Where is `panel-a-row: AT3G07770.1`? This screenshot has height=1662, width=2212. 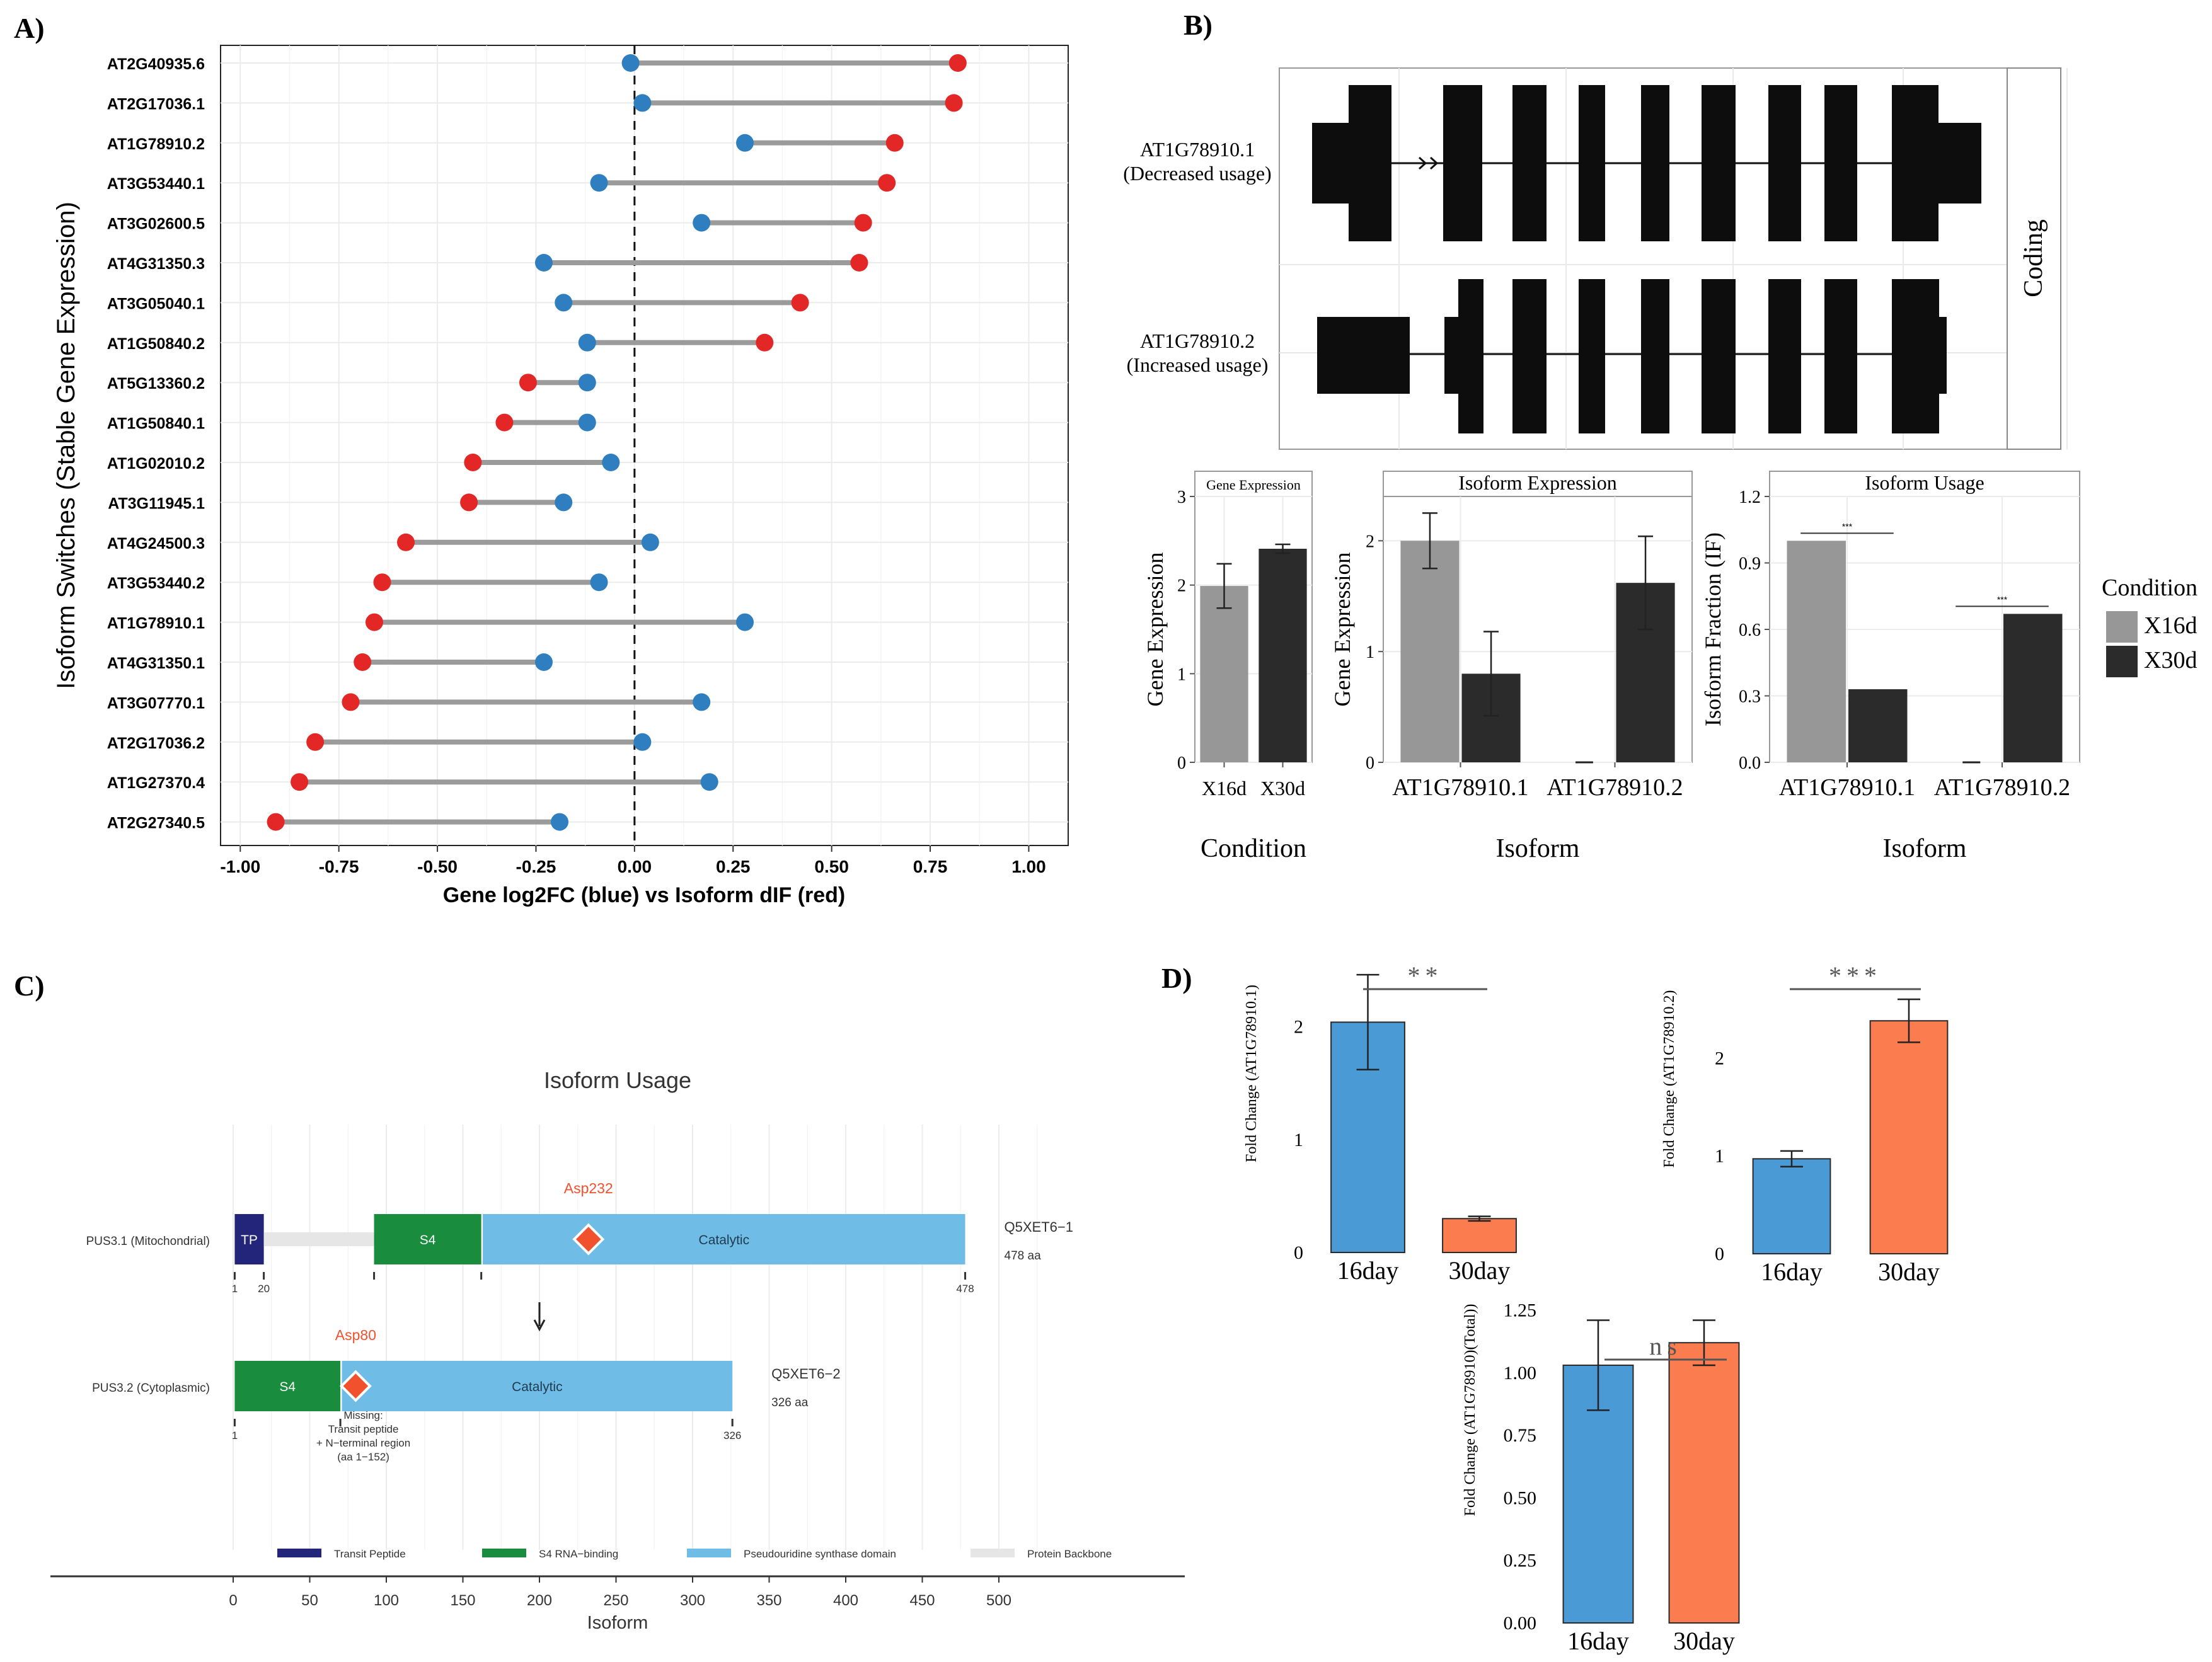 panel-a-row: AT3G07770.1 is located at coordinates (409, 702).